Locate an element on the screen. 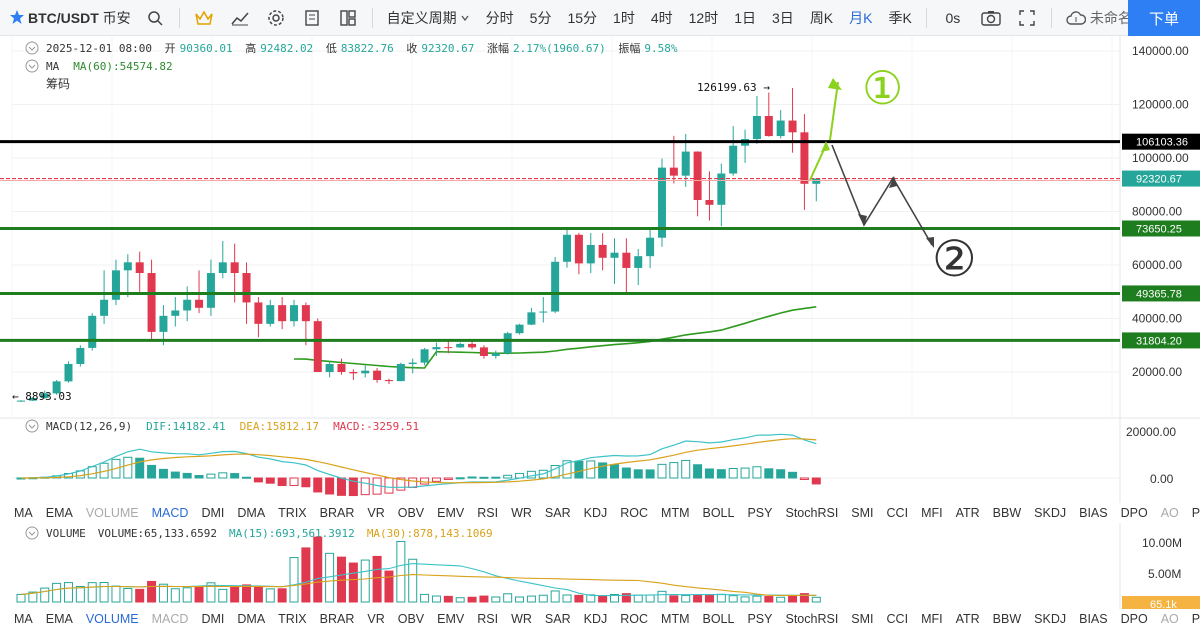  symbol-selector: BTC/USDT 币安 is located at coordinates (68, 18).